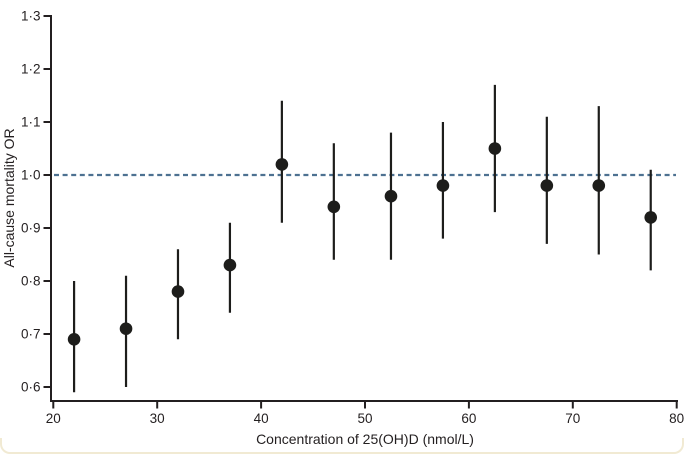  I want to click on x-axis-title: Concentration of 25(OH)D (nmol/L), so click(365, 439).